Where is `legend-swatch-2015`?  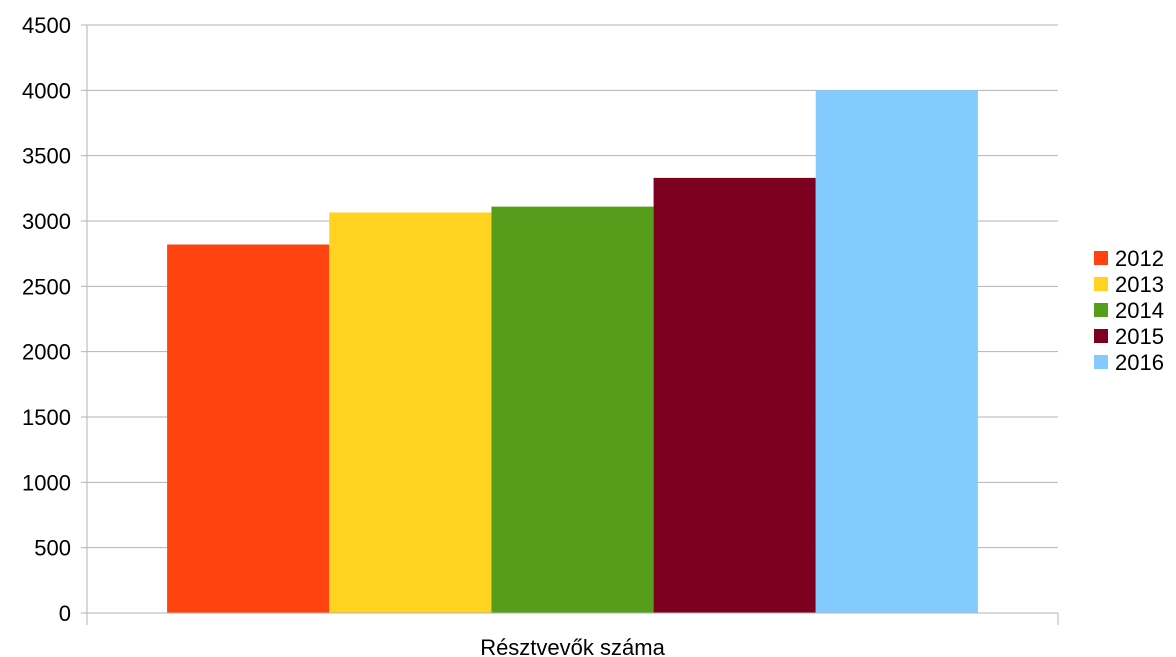
legend-swatch-2015 is located at coordinates (1101, 336).